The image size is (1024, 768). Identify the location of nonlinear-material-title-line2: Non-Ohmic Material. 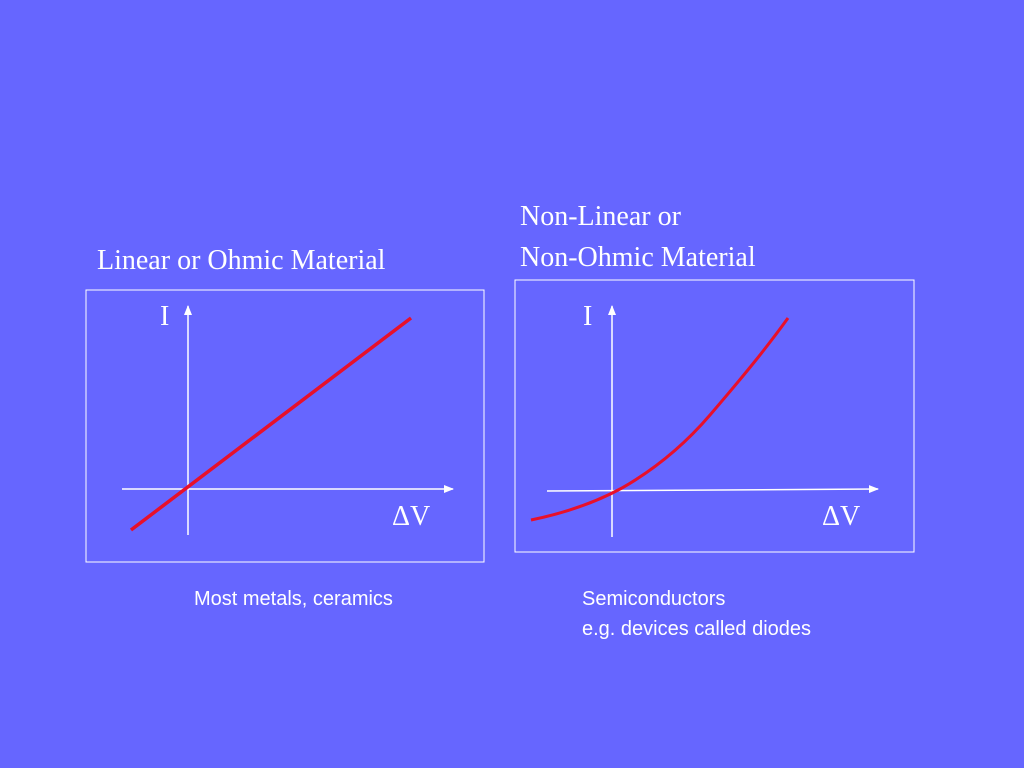
(638, 257).